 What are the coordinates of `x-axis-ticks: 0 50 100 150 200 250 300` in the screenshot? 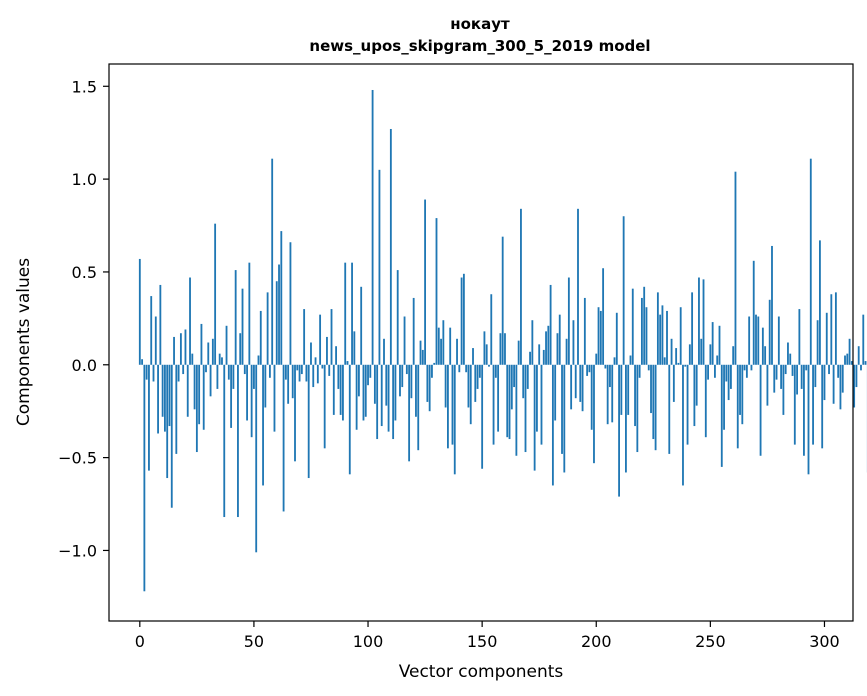 It's located at (487, 636).